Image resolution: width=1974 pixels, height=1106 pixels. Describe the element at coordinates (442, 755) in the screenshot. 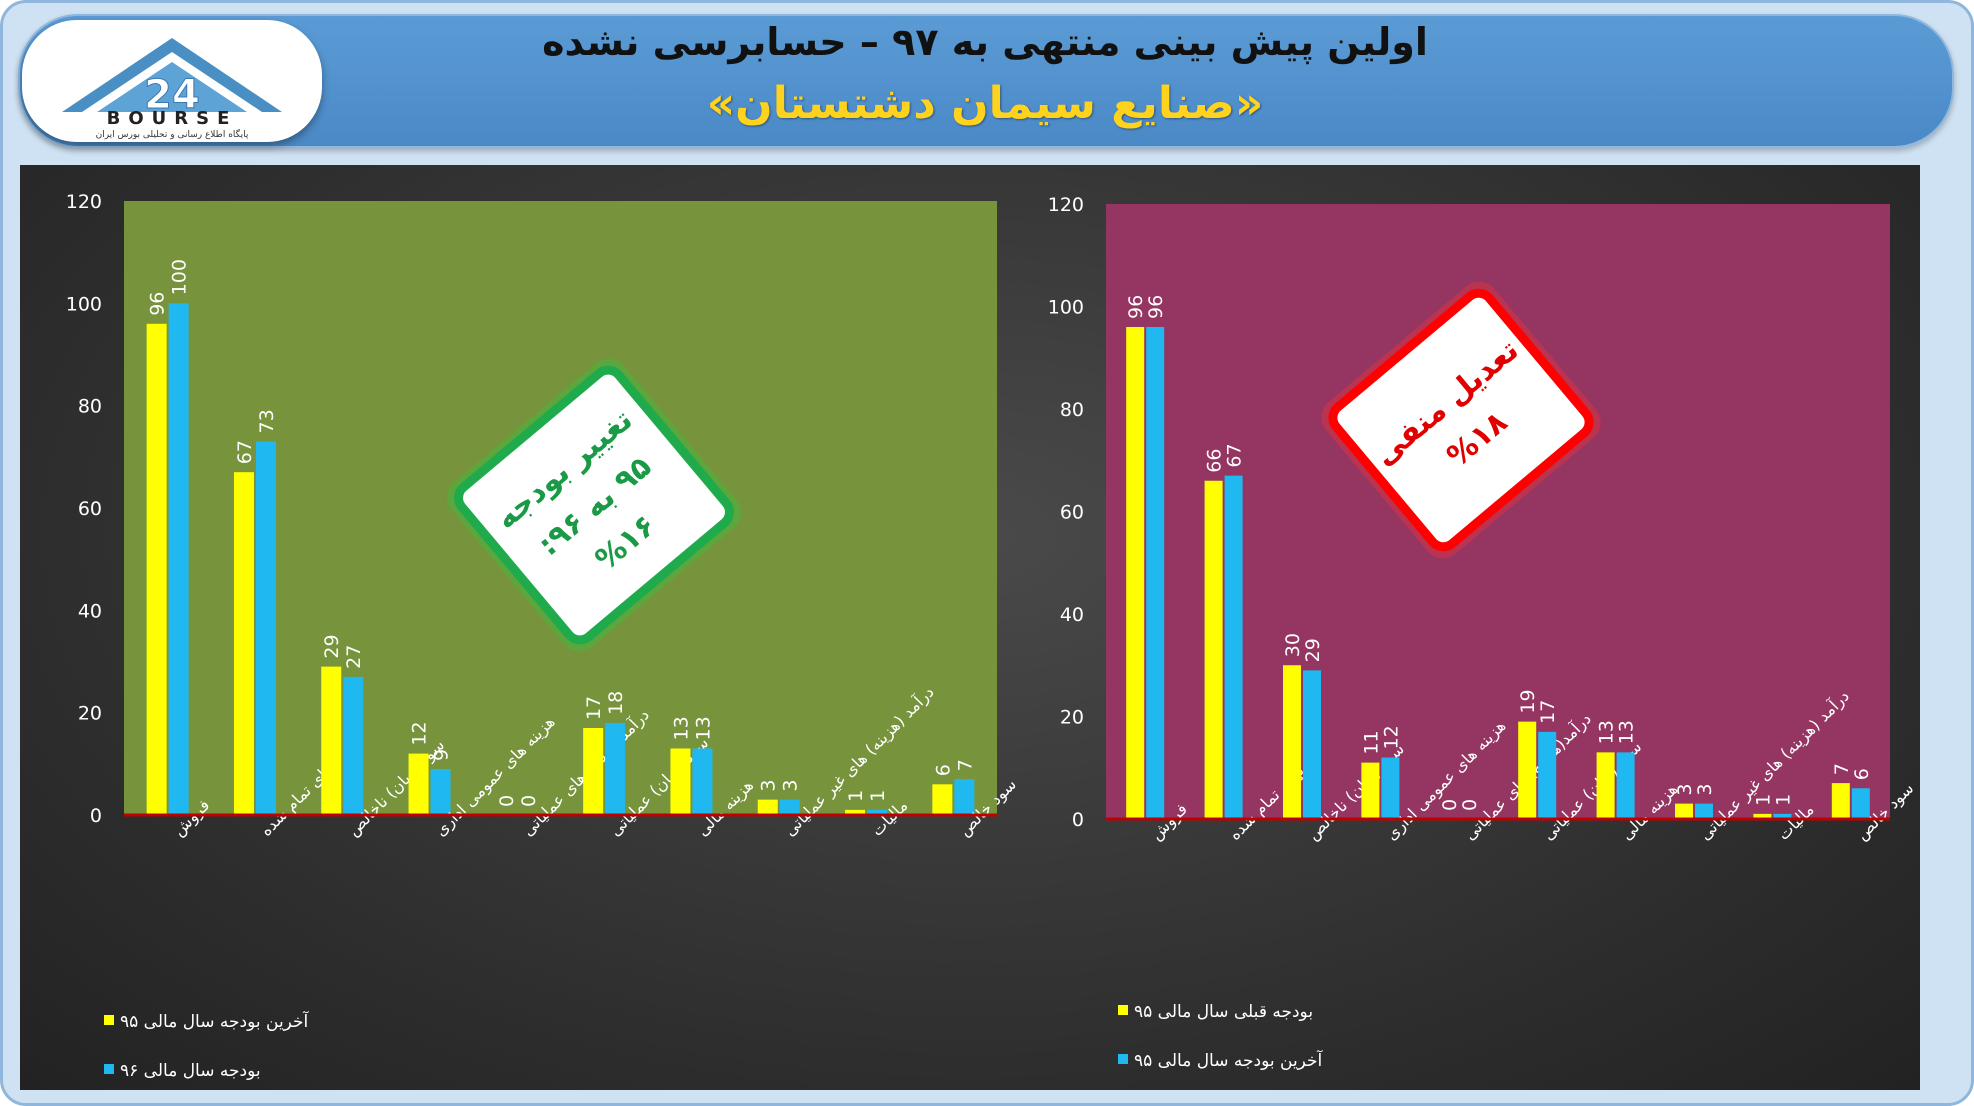

I see `data-label: 9` at that location.